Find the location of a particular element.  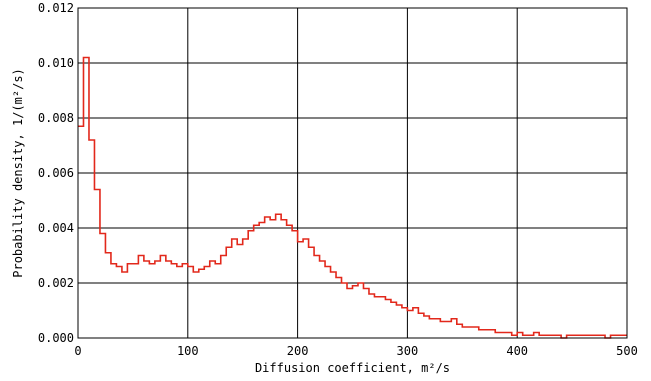

x-axis-label: Diffusion coefficient, m²/s is located at coordinates (352, 368).